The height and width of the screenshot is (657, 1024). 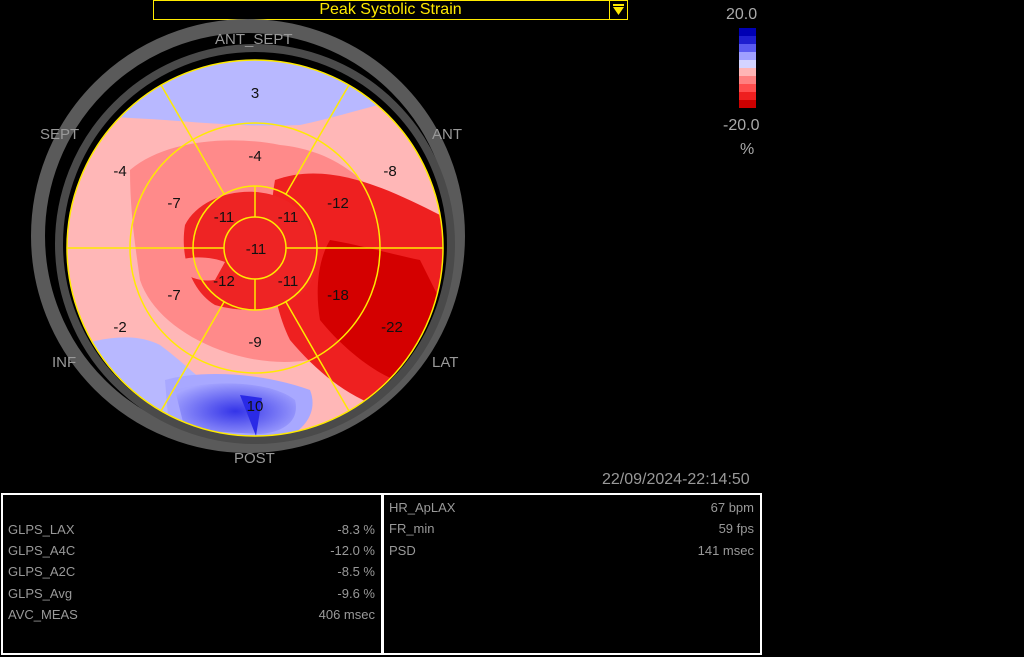 I want to click on segment-mid-inf: -7, so click(x=173, y=295).